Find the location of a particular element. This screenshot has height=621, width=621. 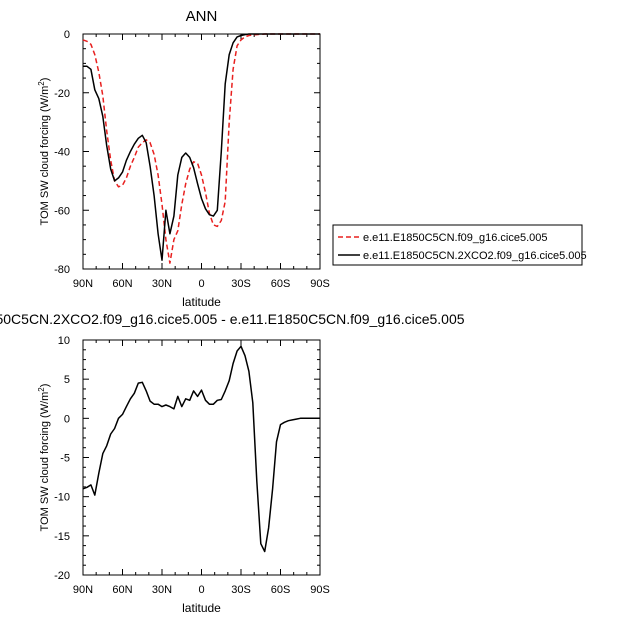

bottom-x-tick-label: 30S is located at coordinates (241, 590).